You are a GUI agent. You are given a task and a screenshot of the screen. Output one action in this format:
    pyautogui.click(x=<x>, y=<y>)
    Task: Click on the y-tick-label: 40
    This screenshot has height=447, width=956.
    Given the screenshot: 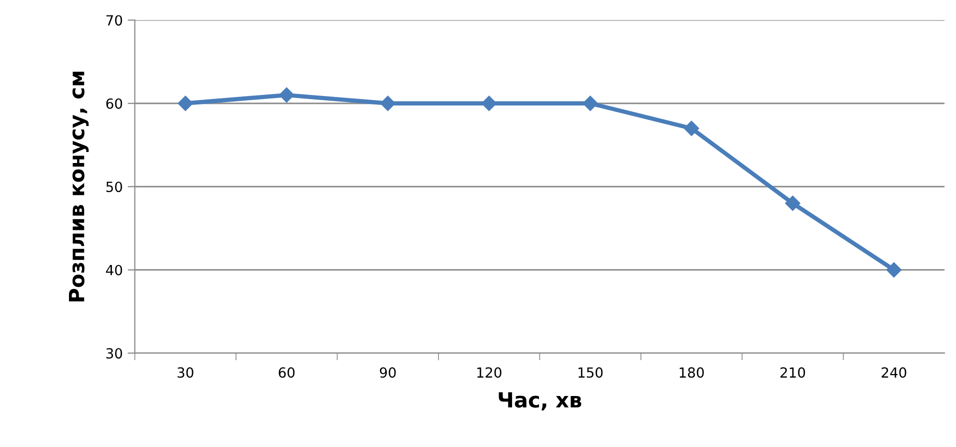 What is the action you would take?
    pyautogui.click(x=114, y=270)
    